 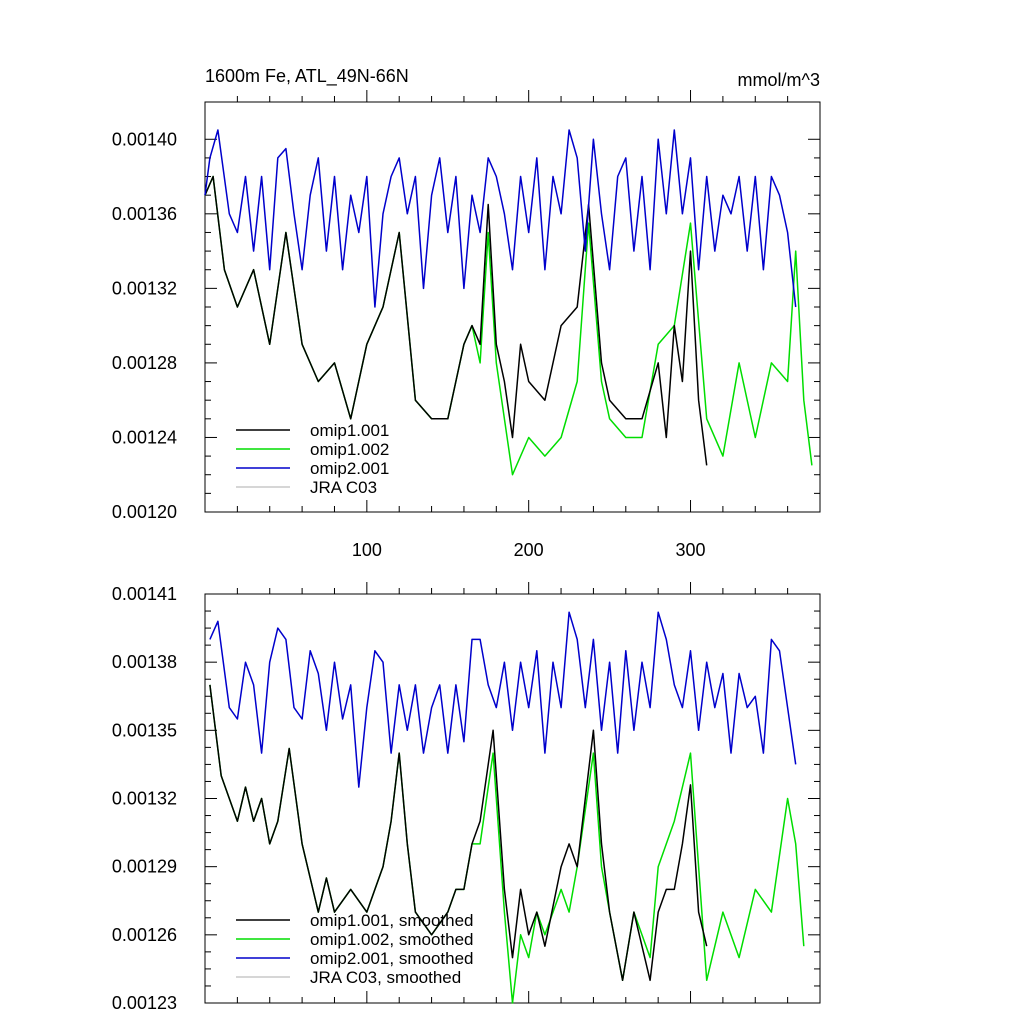 I want to click on panel1-legend-label-jra-c03: JRA C03, so click(x=343, y=487).